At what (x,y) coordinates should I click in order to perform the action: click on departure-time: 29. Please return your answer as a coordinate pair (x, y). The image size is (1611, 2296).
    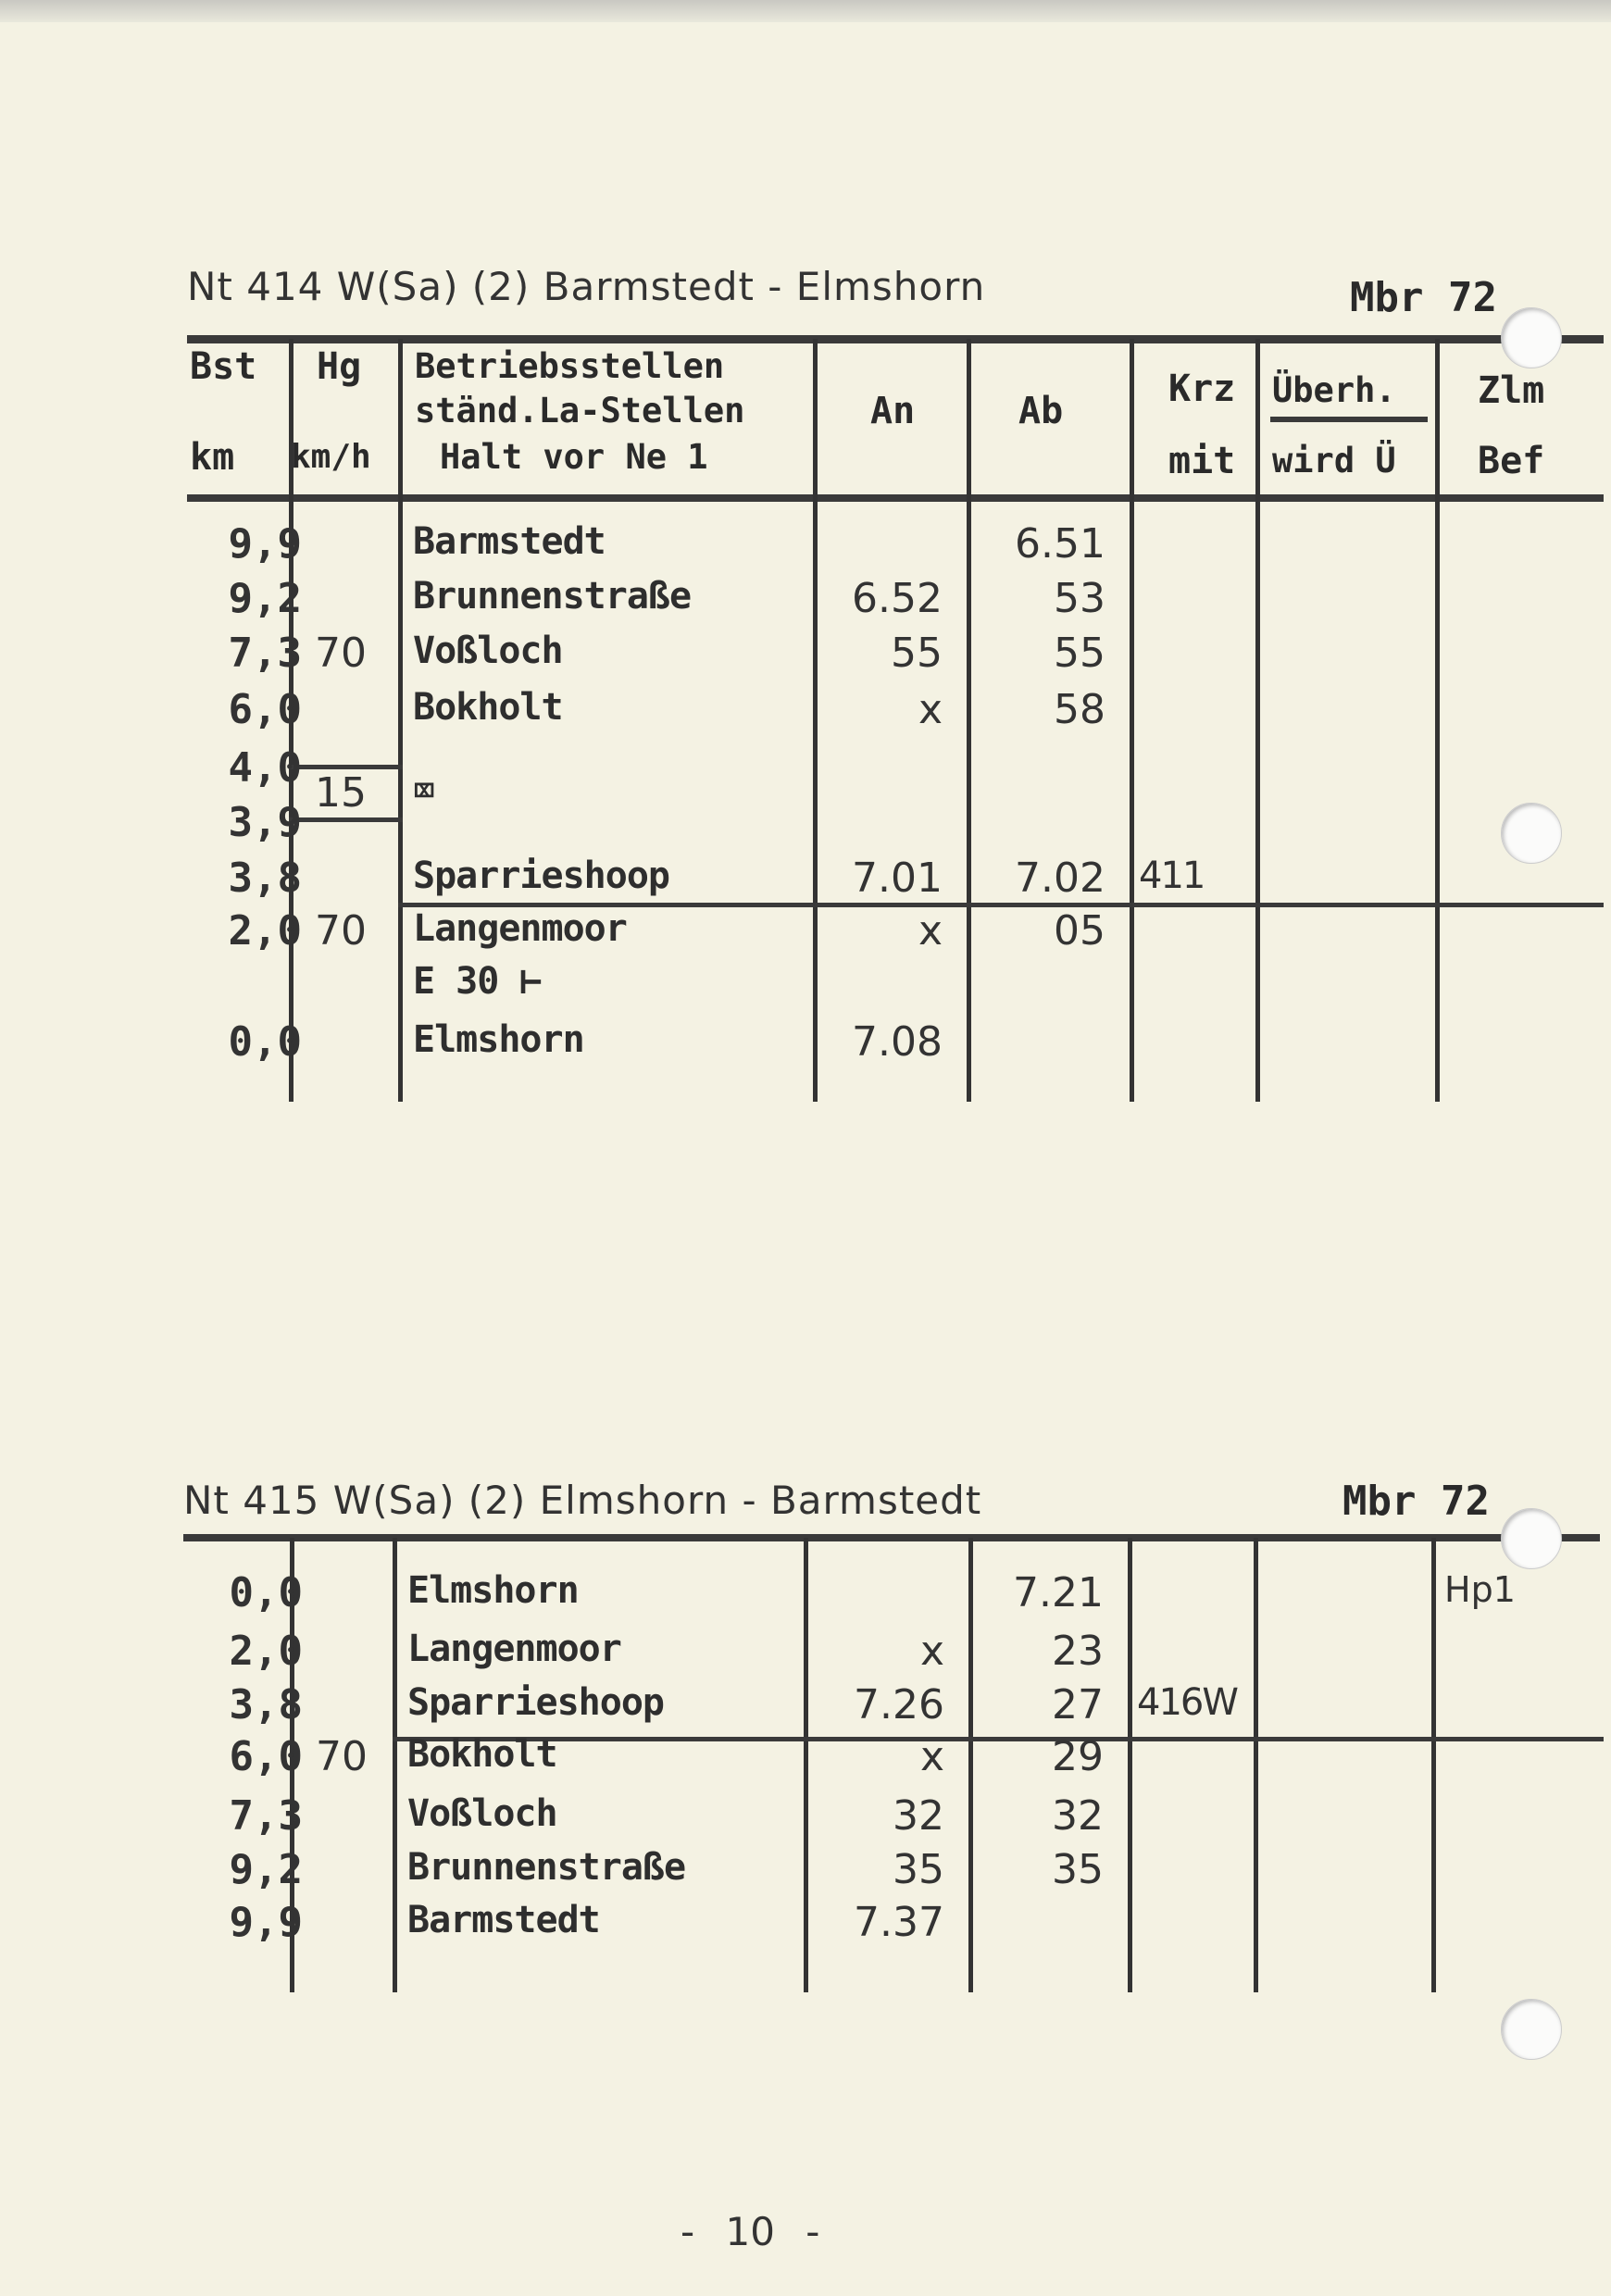
    Looking at the image, I should click on (1078, 1756).